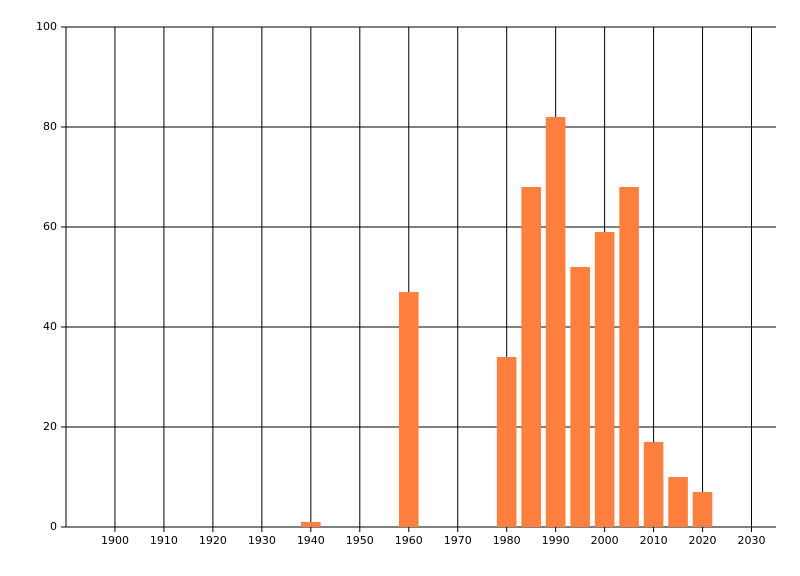 This screenshot has width=800, height=576. What do you see at coordinates (311, 540) in the screenshot?
I see `x-tick-label: 1940` at bounding box center [311, 540].